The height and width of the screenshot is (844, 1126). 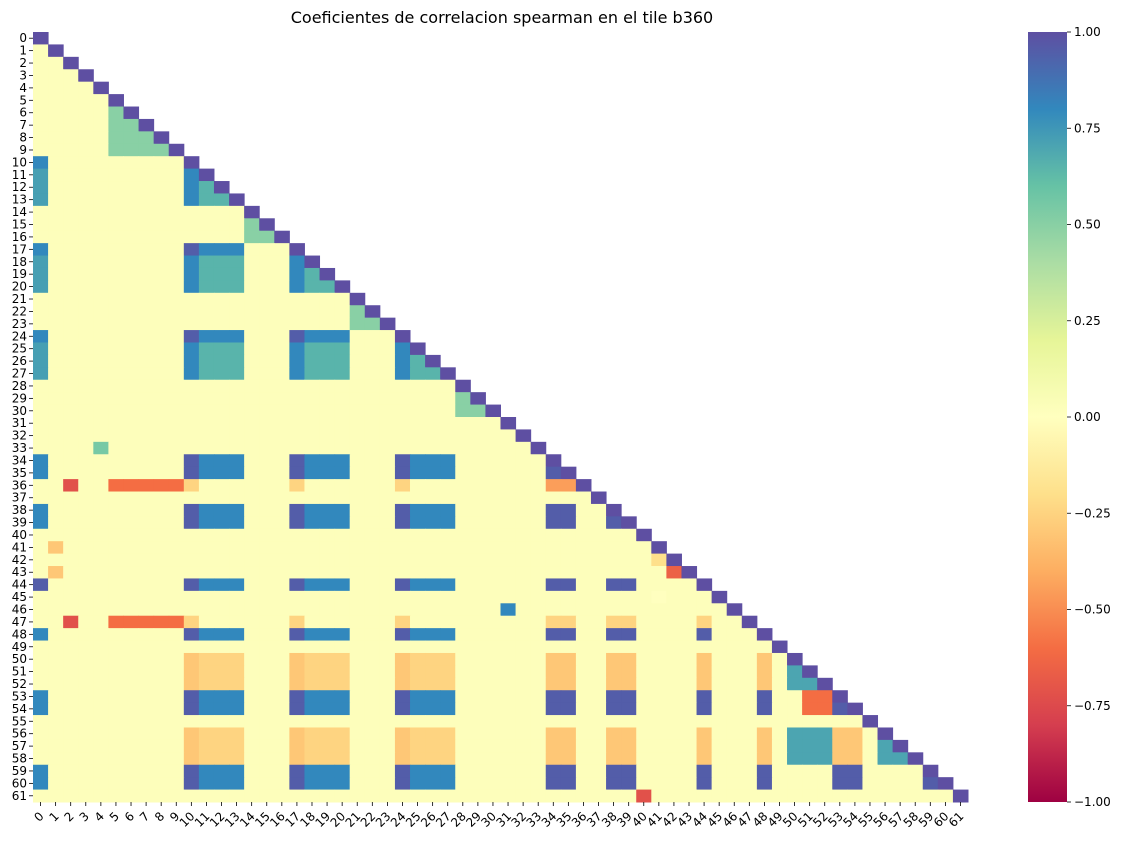 What do you see at coordinates (19, 647) in the screenshot?
I see `y-tick-label-49: 49` at bounding box center [19, 647].